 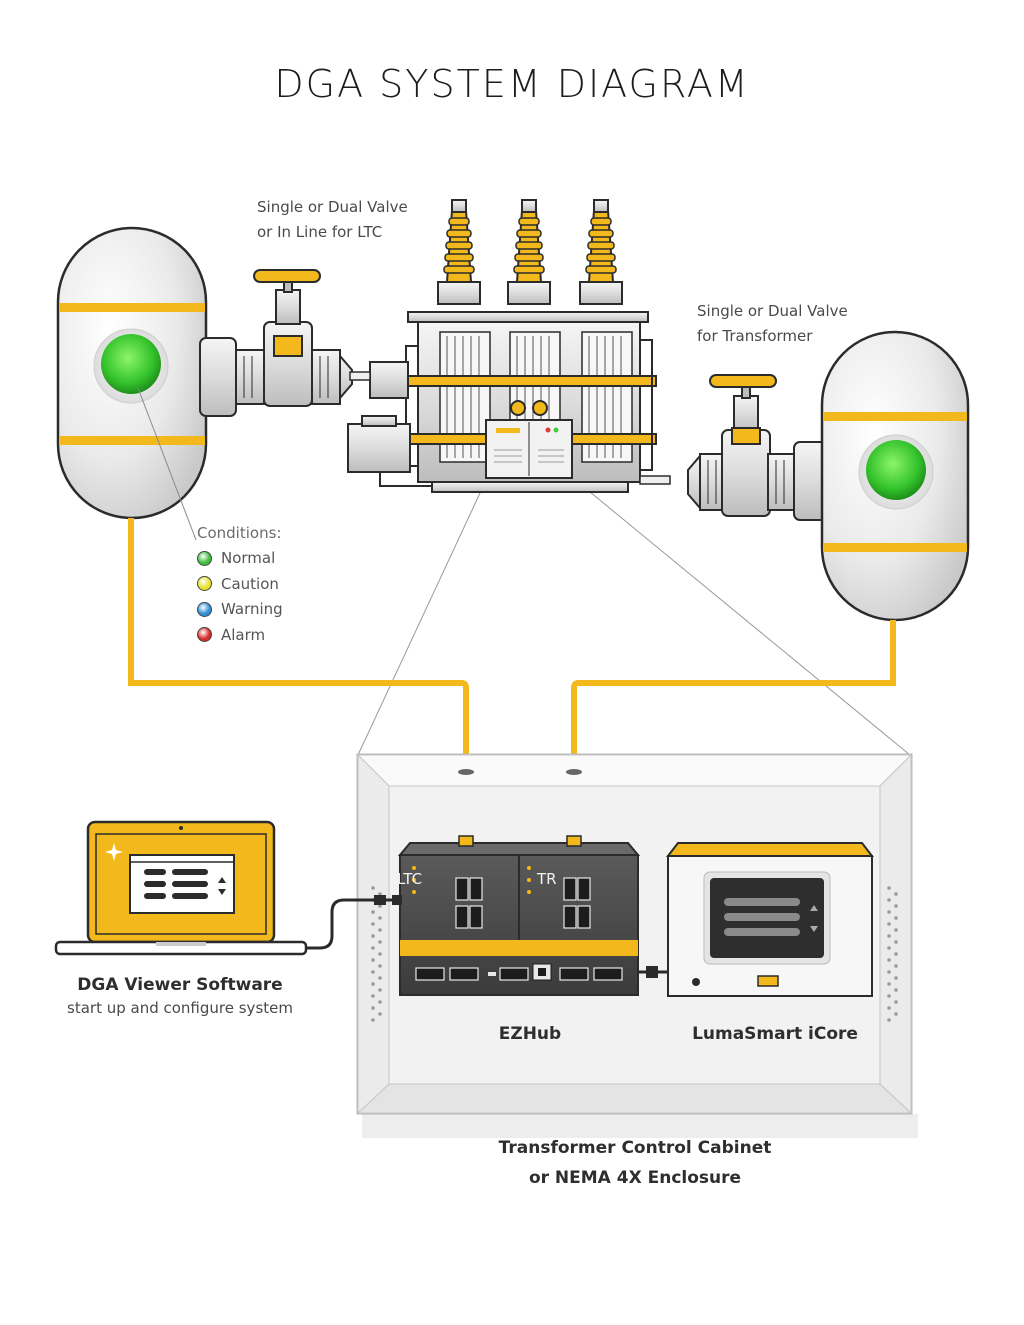 What do you see at coordinates (243, 634) in the screenshot?
I see `condition-label: Alarm` at bounding box center [243, 634].